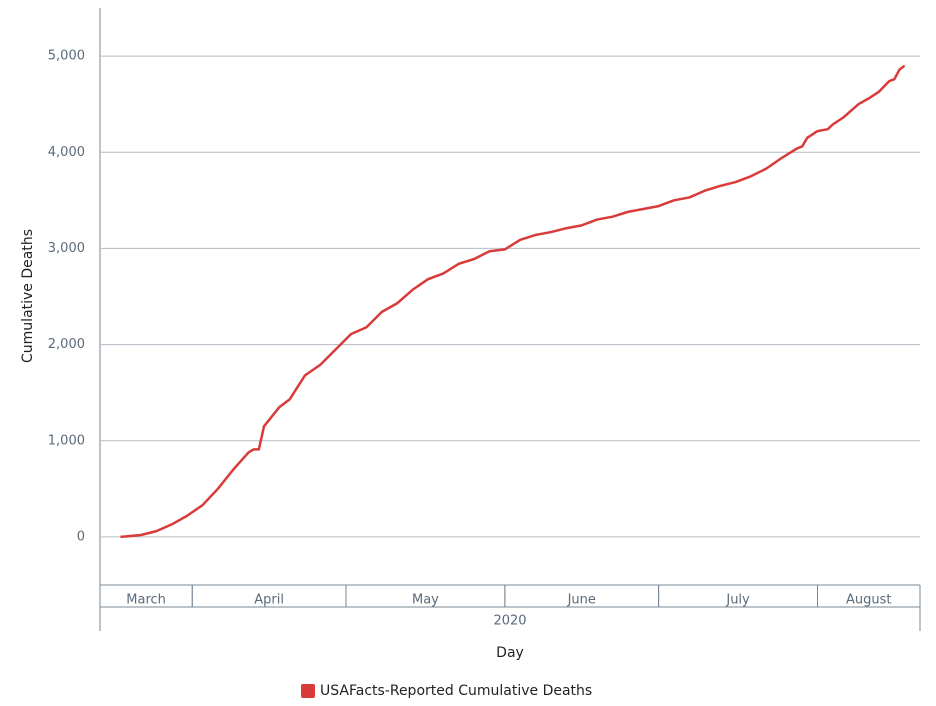 The image size is (936, 706). What do you see at coordinates (509, 621) in the screenshot?
I see `x-group-label: 2020` at bounding box center [509, 621].